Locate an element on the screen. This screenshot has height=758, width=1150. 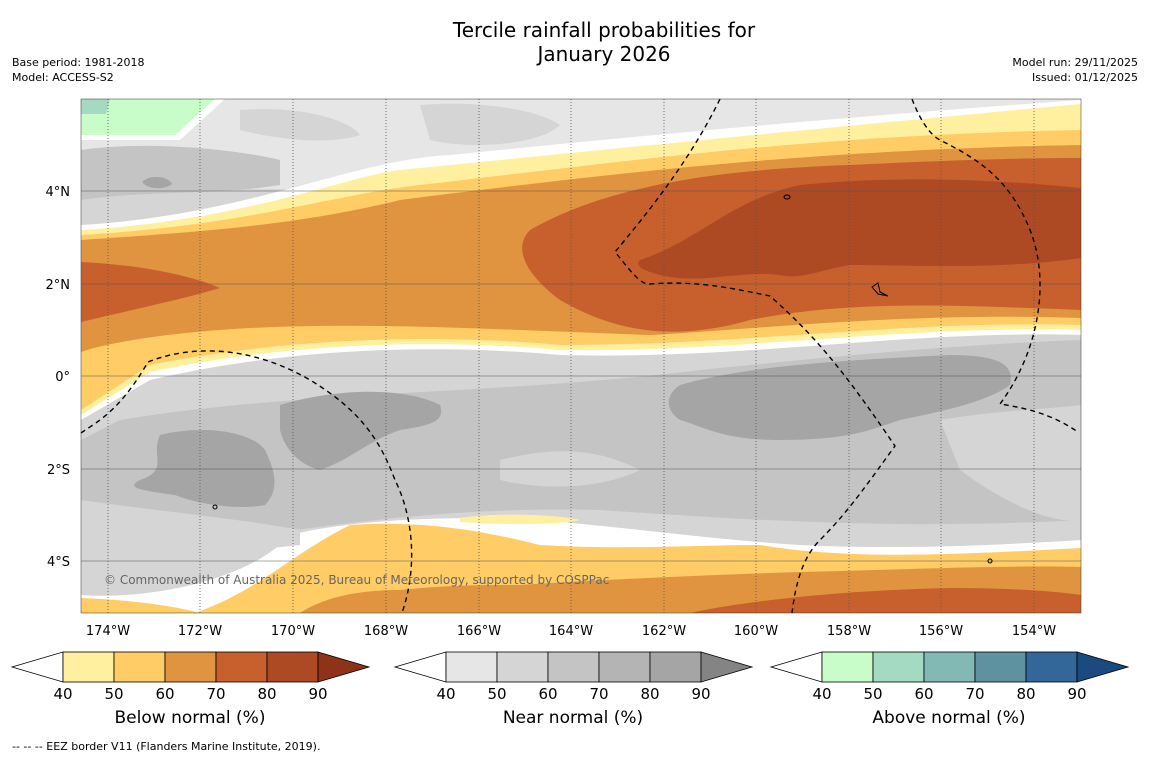
x-tick: 158°W is located at coordinates (849, 631).